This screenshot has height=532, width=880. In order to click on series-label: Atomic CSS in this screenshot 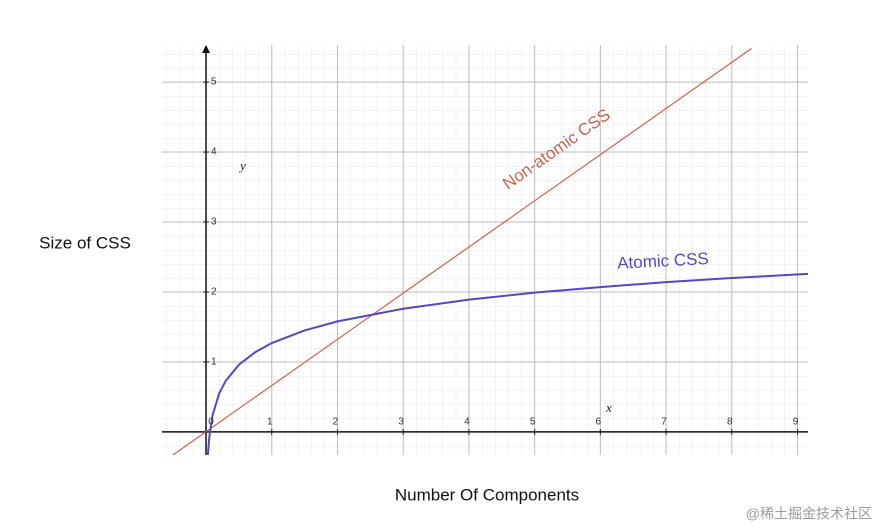, I will do `click(663, 261)`.